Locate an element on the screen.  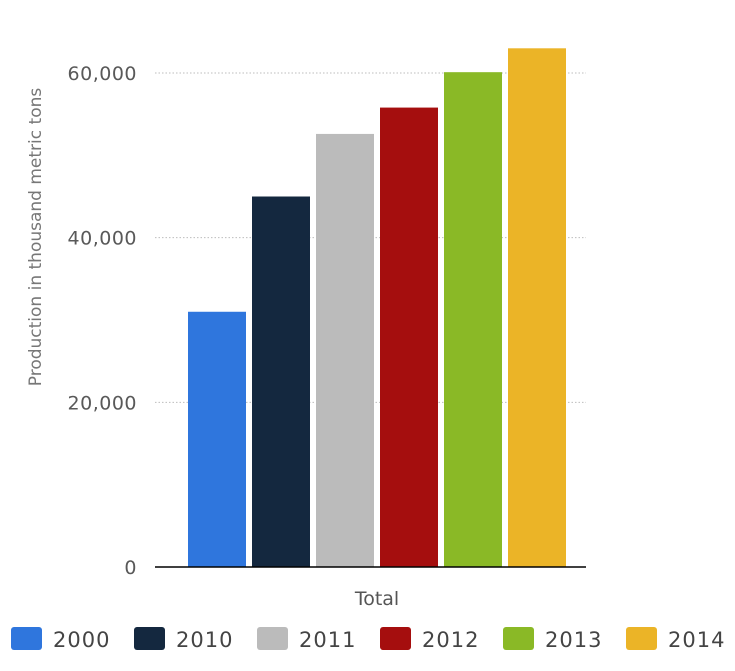
y-axis-title: Production in thousand metric tons is located at coordinates (36, 237).